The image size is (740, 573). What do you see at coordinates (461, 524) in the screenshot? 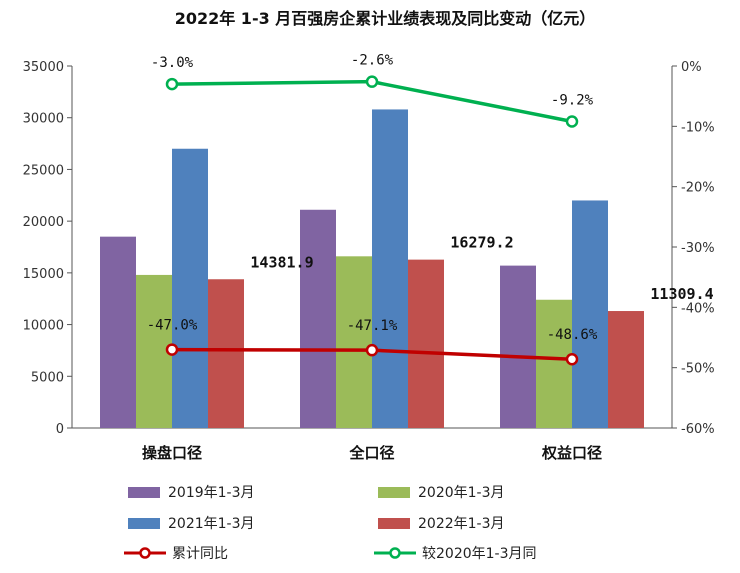
I see `legend-label-2022: 2022年1-3月` at bounding box center [461, 524].